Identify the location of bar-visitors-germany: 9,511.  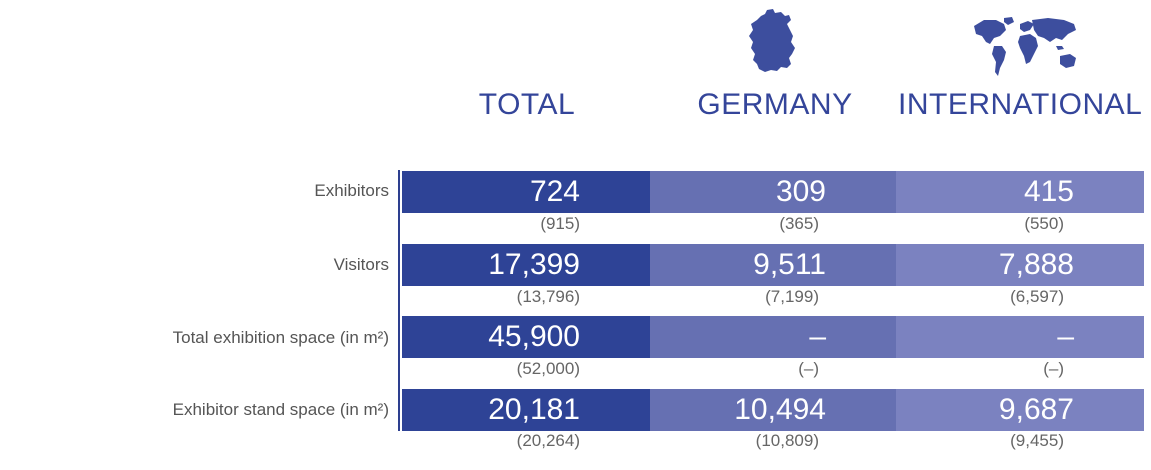
(773, 265).